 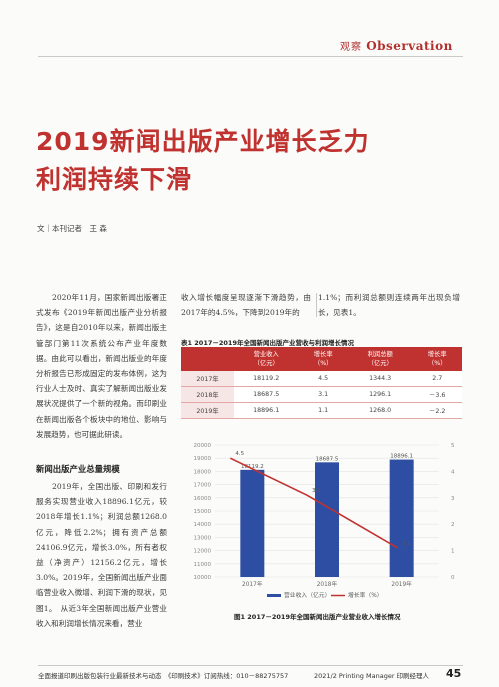 What do you see at coordinates (407, 544) in the screenshot?
I see `line-data-label: 1.1` at bounding box center [407, 544].